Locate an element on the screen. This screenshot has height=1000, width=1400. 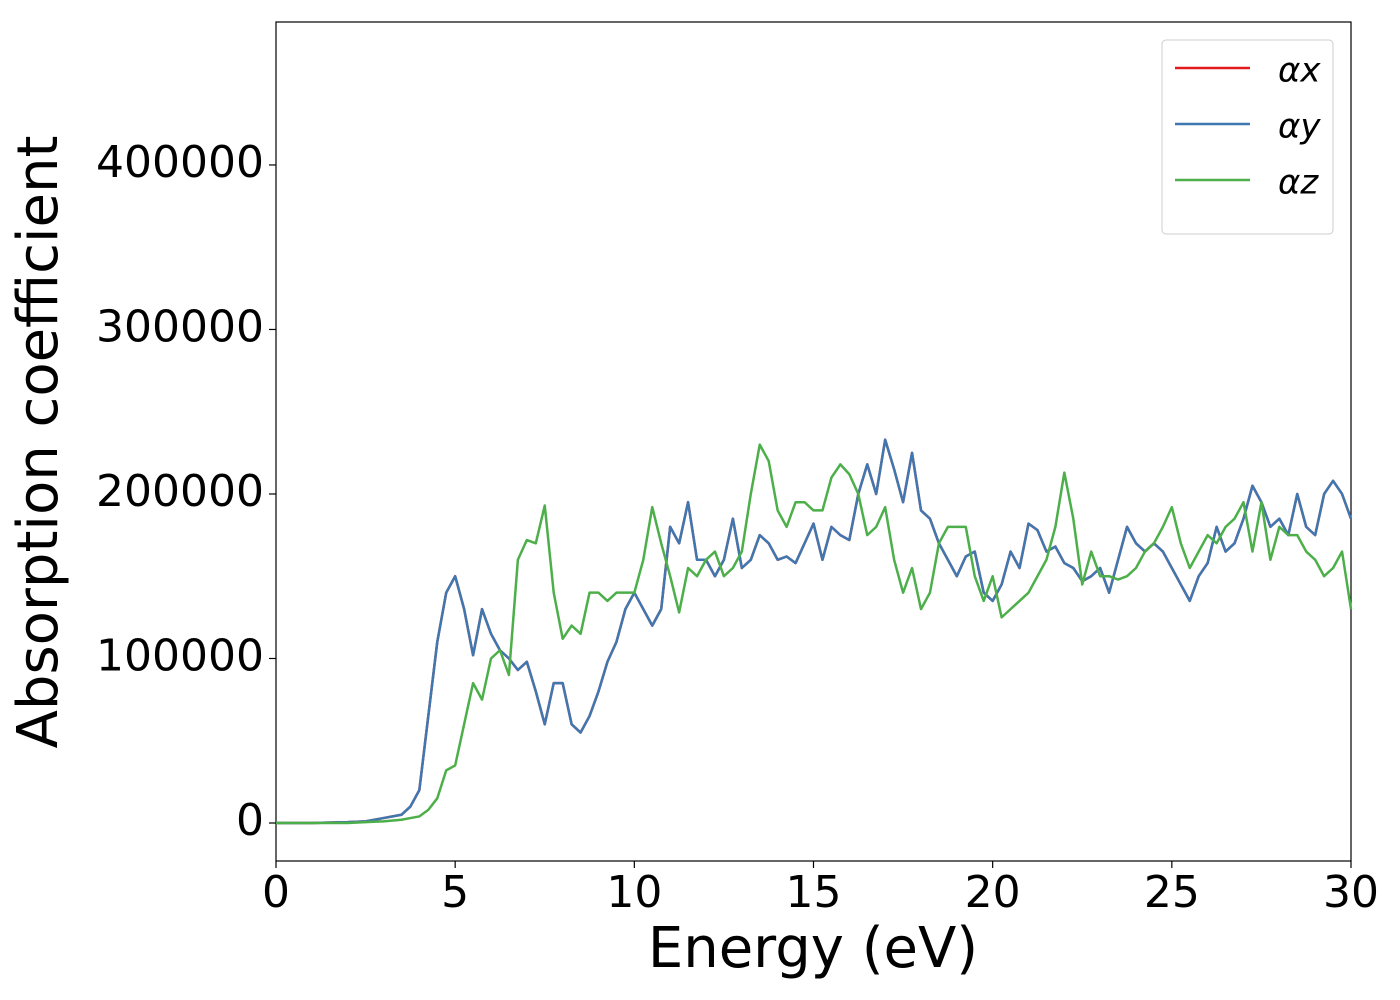
y-axis-label: Absorption coefficient is located at coordinates (38, 442).